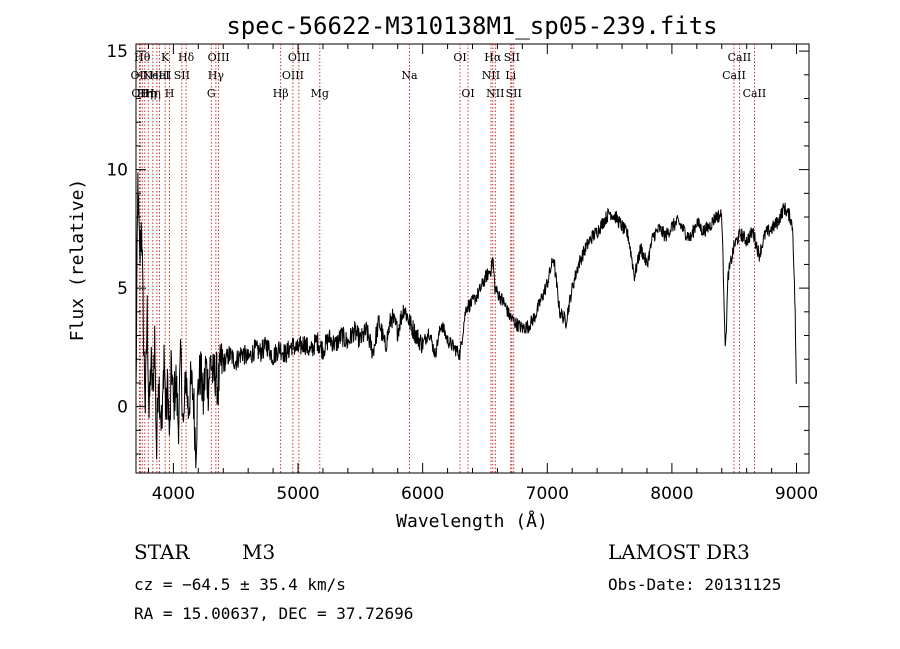  Describe the element at coordinates (320, 93) in the screenshot. I see `line-label-18: Mg` at that location.